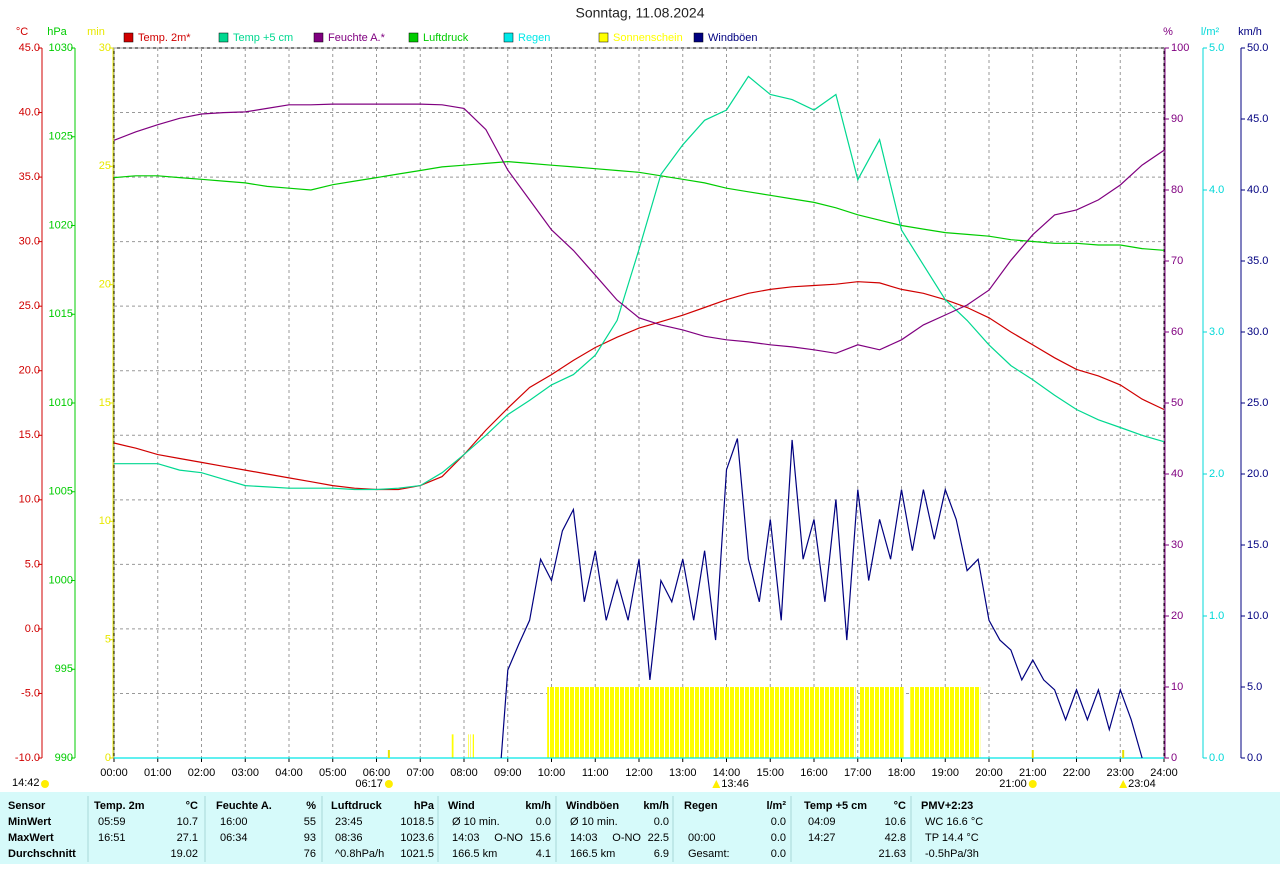  Describe the element at coordinates (709, 854) in the screenshot. I see `cell-text: Gesamt:` at that location.